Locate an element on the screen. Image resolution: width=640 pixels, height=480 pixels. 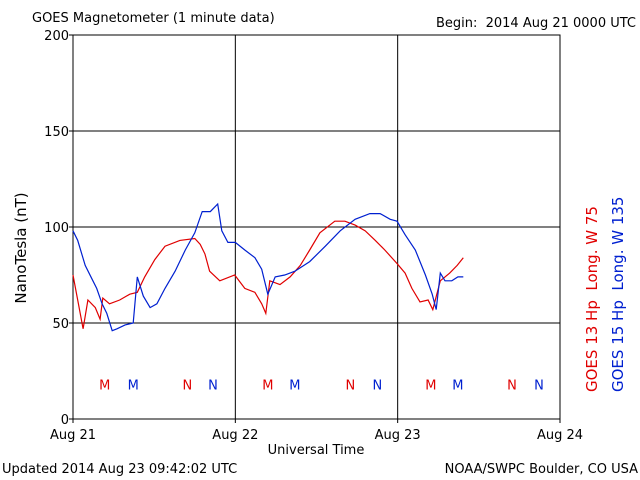
y-tick-label: 100 is located at coordinates (56, 228).